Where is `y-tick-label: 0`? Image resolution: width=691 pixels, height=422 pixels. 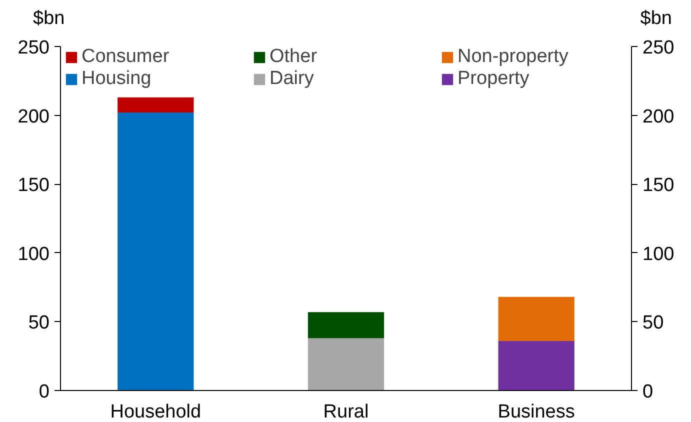
y-tick-label: 0 is located at coordinates (44, 392).